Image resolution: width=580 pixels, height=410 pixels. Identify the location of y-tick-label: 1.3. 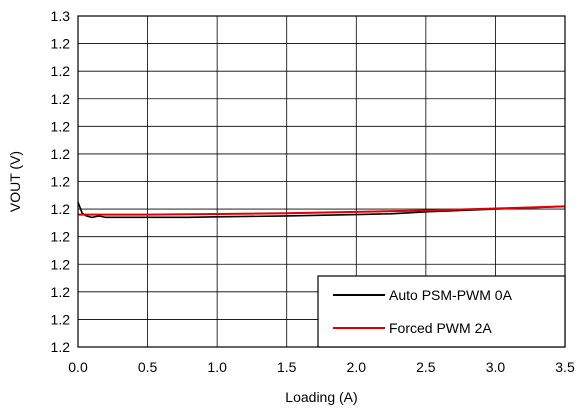
(61, 16).